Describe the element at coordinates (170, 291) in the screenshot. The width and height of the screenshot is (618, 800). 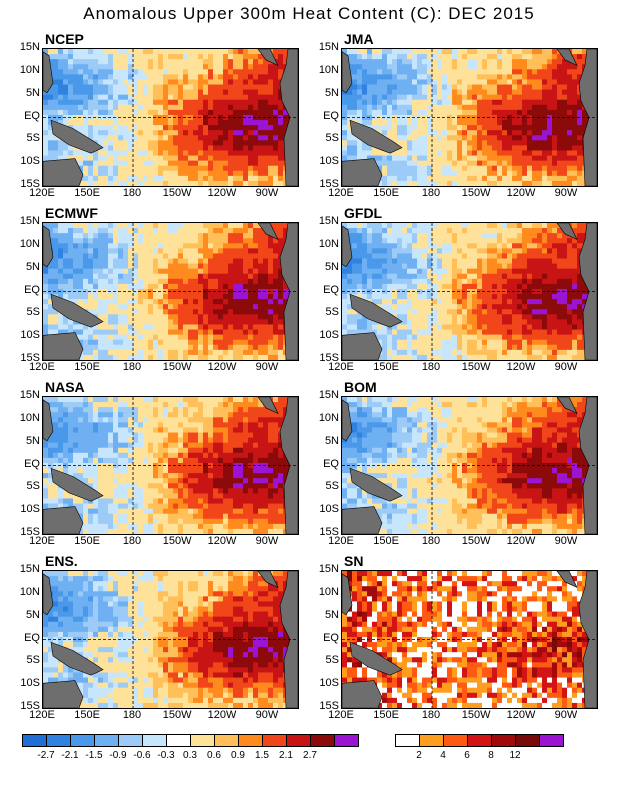
I see `heatmap-area` at that location.